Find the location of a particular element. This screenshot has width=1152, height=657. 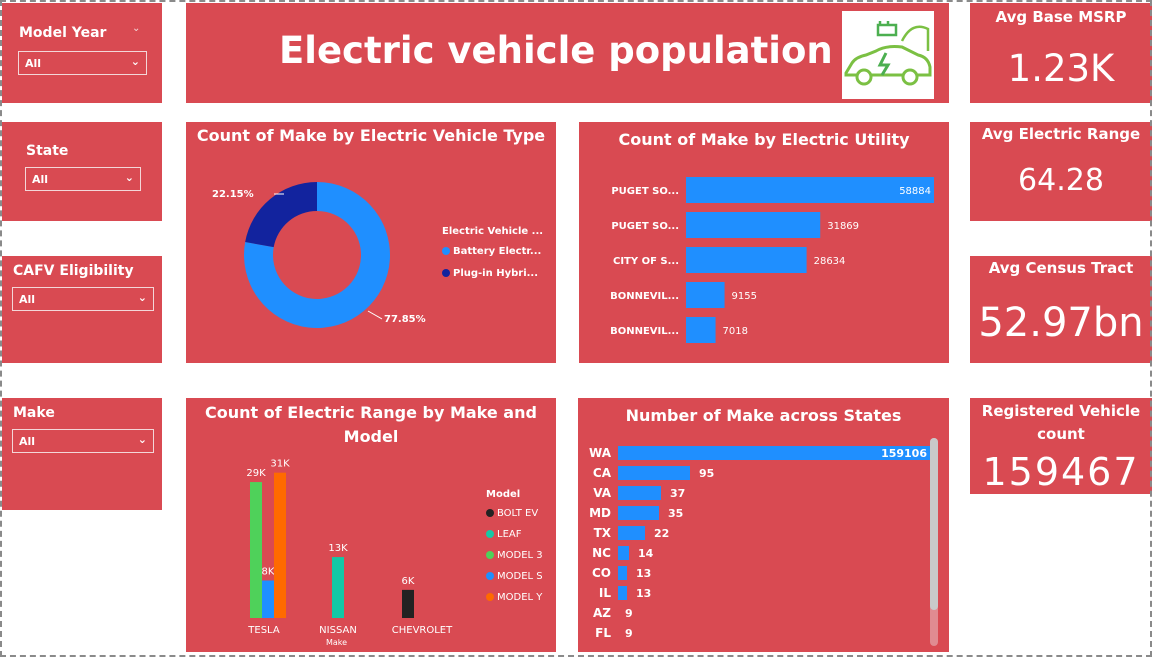

range-legend-item: LEAF is located at coordinates (503, 534).